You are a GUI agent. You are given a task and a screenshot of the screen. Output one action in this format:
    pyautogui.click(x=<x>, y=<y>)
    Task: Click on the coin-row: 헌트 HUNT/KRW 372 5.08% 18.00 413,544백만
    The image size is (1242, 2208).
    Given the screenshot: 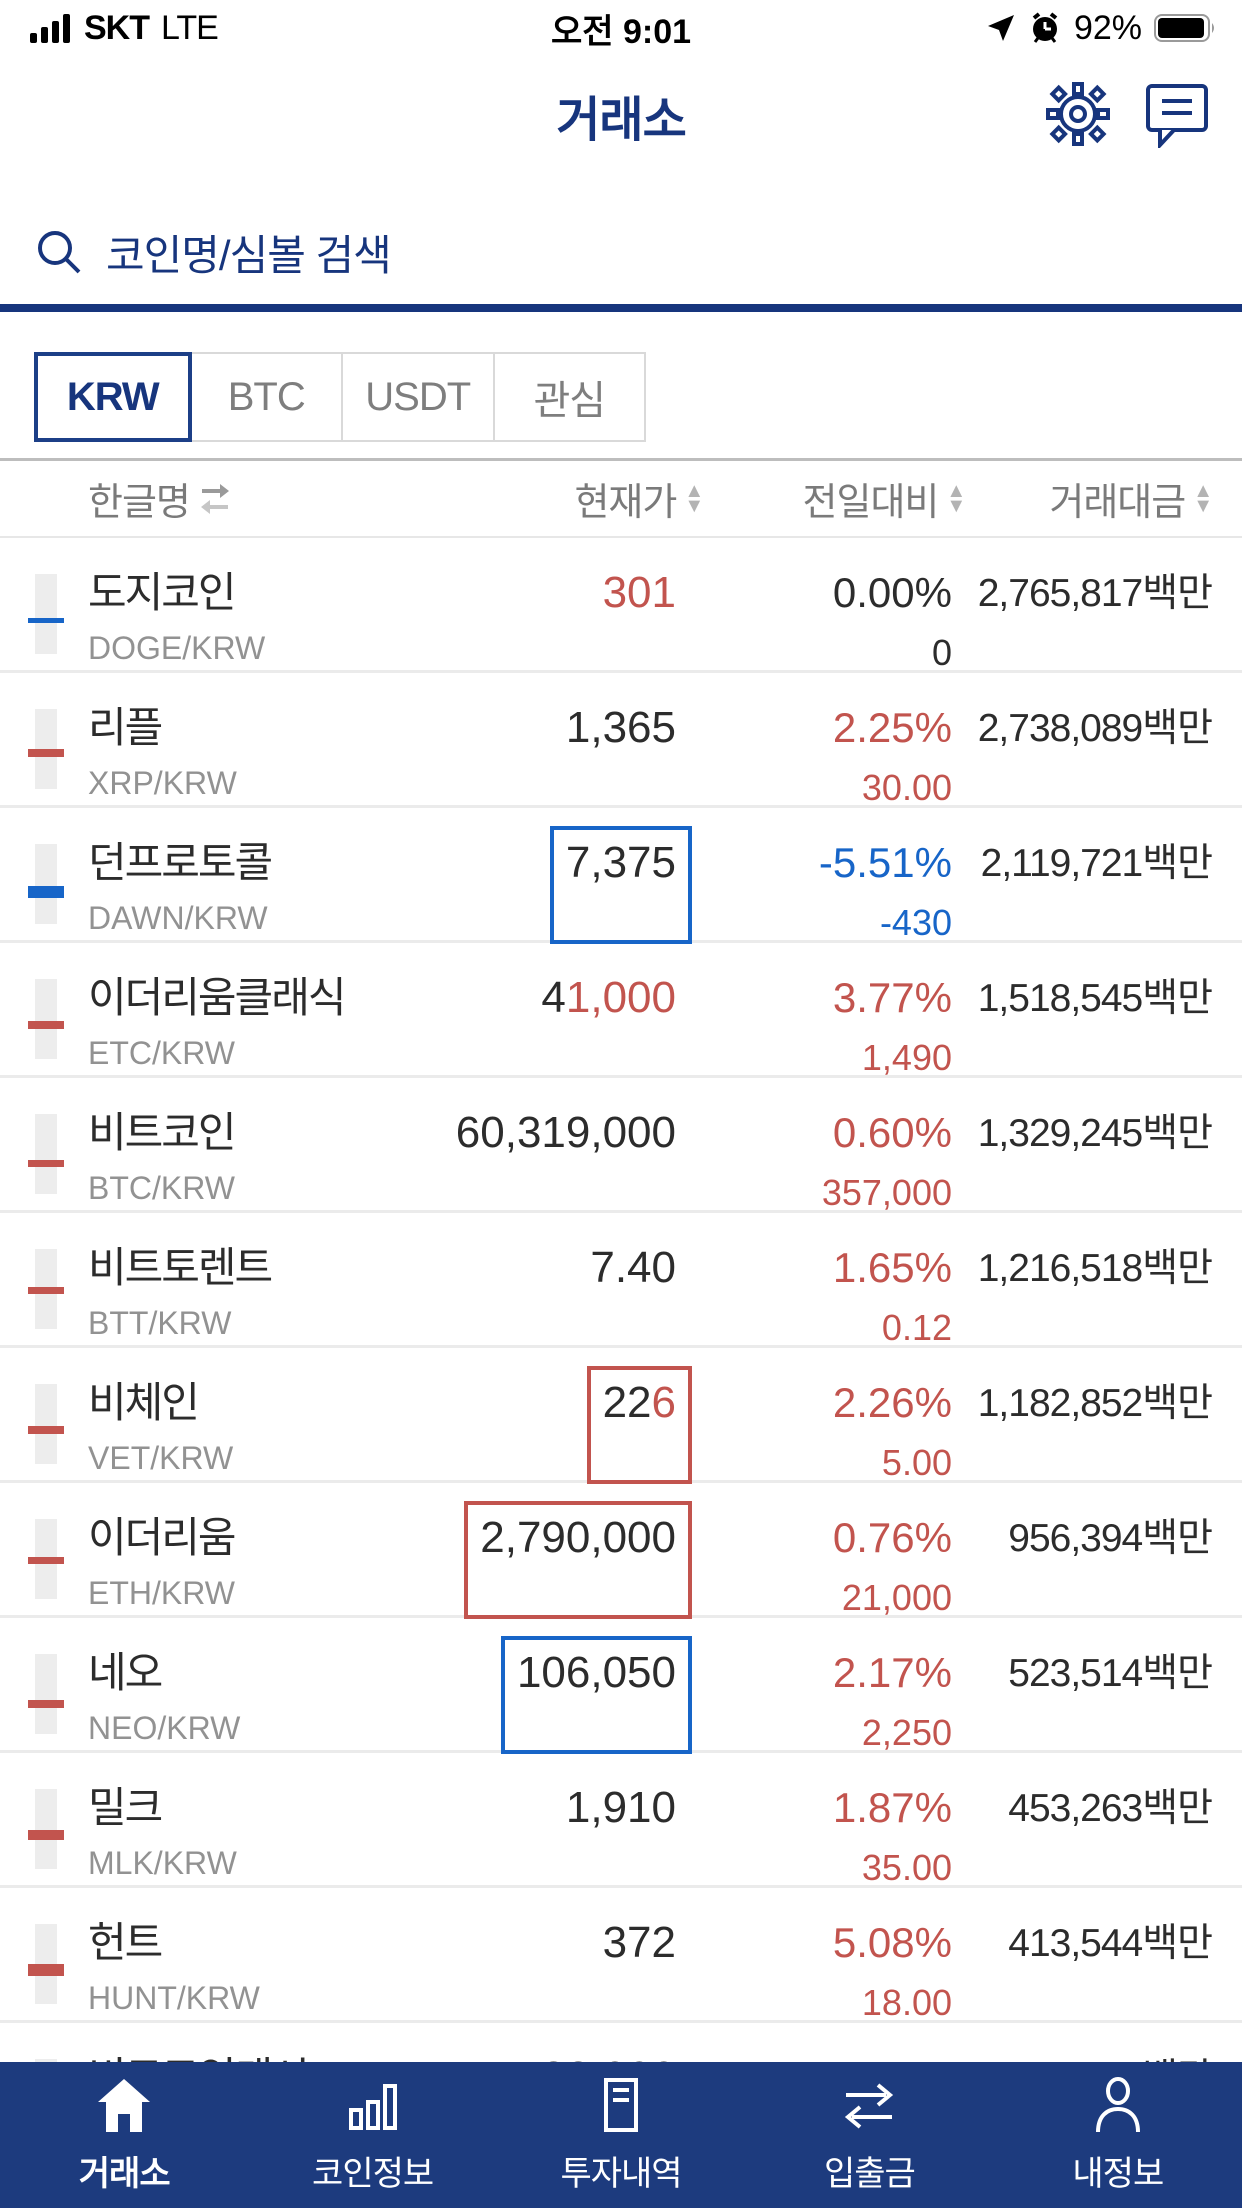 What is the action you would take?
    pyautogui.click(x=621, y=1955)
    